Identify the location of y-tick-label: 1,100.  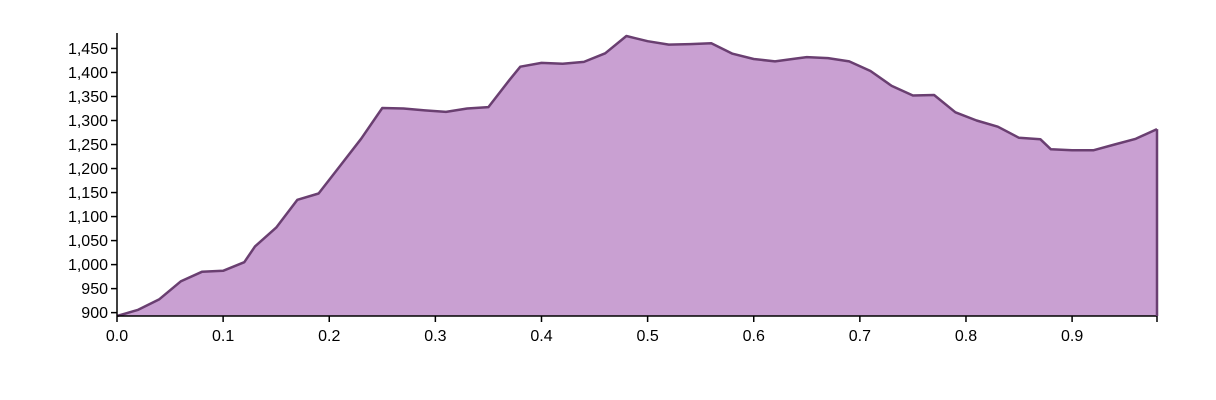
(88, 217).